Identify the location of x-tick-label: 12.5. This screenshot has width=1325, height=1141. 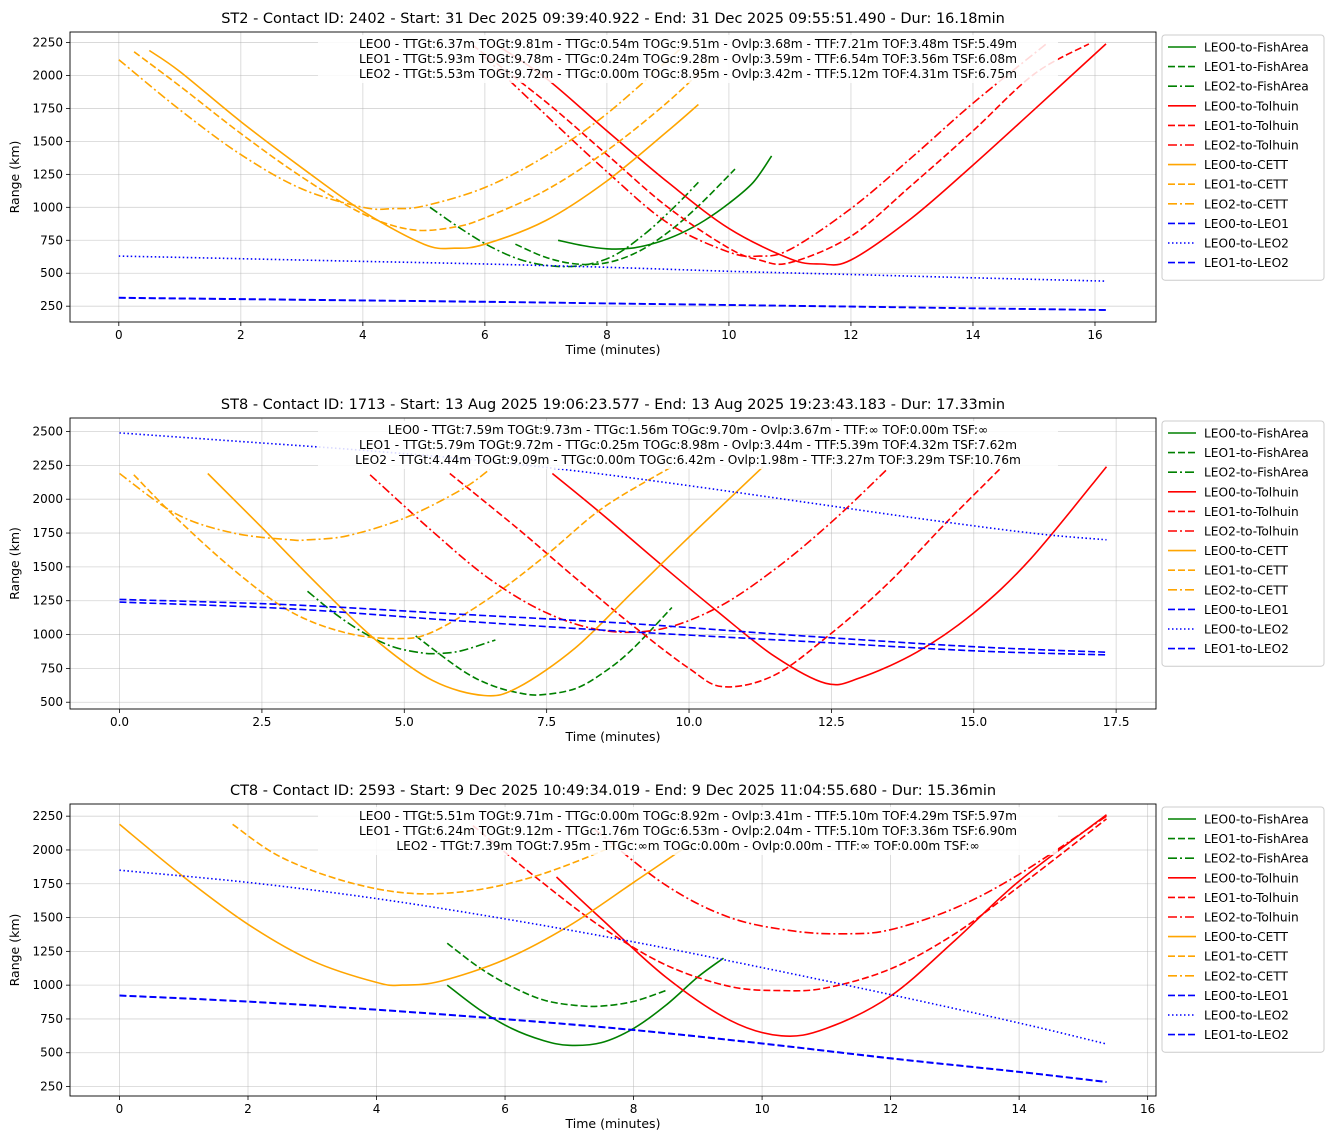
(831, 722).